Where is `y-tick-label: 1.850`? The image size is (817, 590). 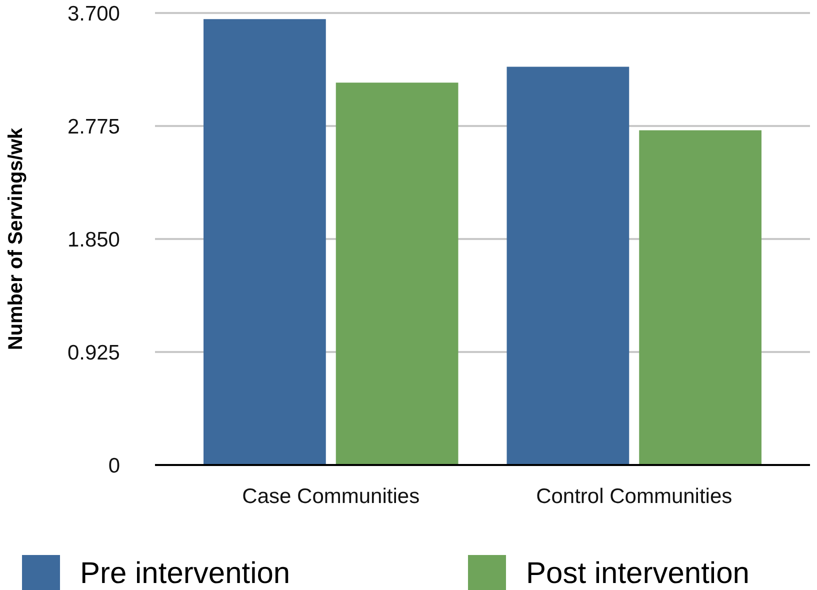
y-tick-label: 1.850 is located at coordinates (93, 240).